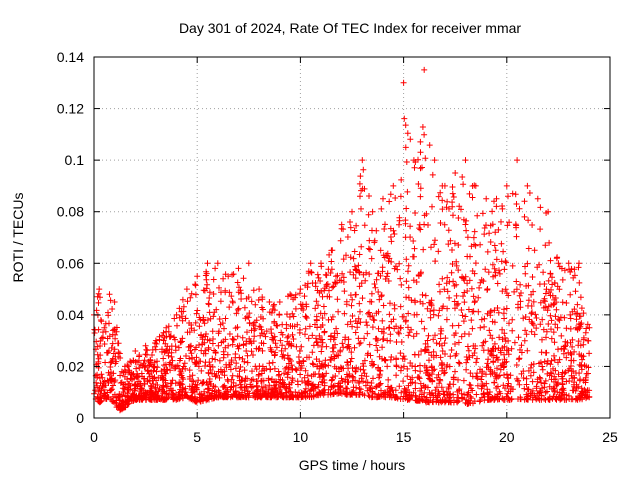 Image resolution: width=640 pixels, height=480 pixels. I want to click on y-tick-label: 0.04, so click(70, 315).